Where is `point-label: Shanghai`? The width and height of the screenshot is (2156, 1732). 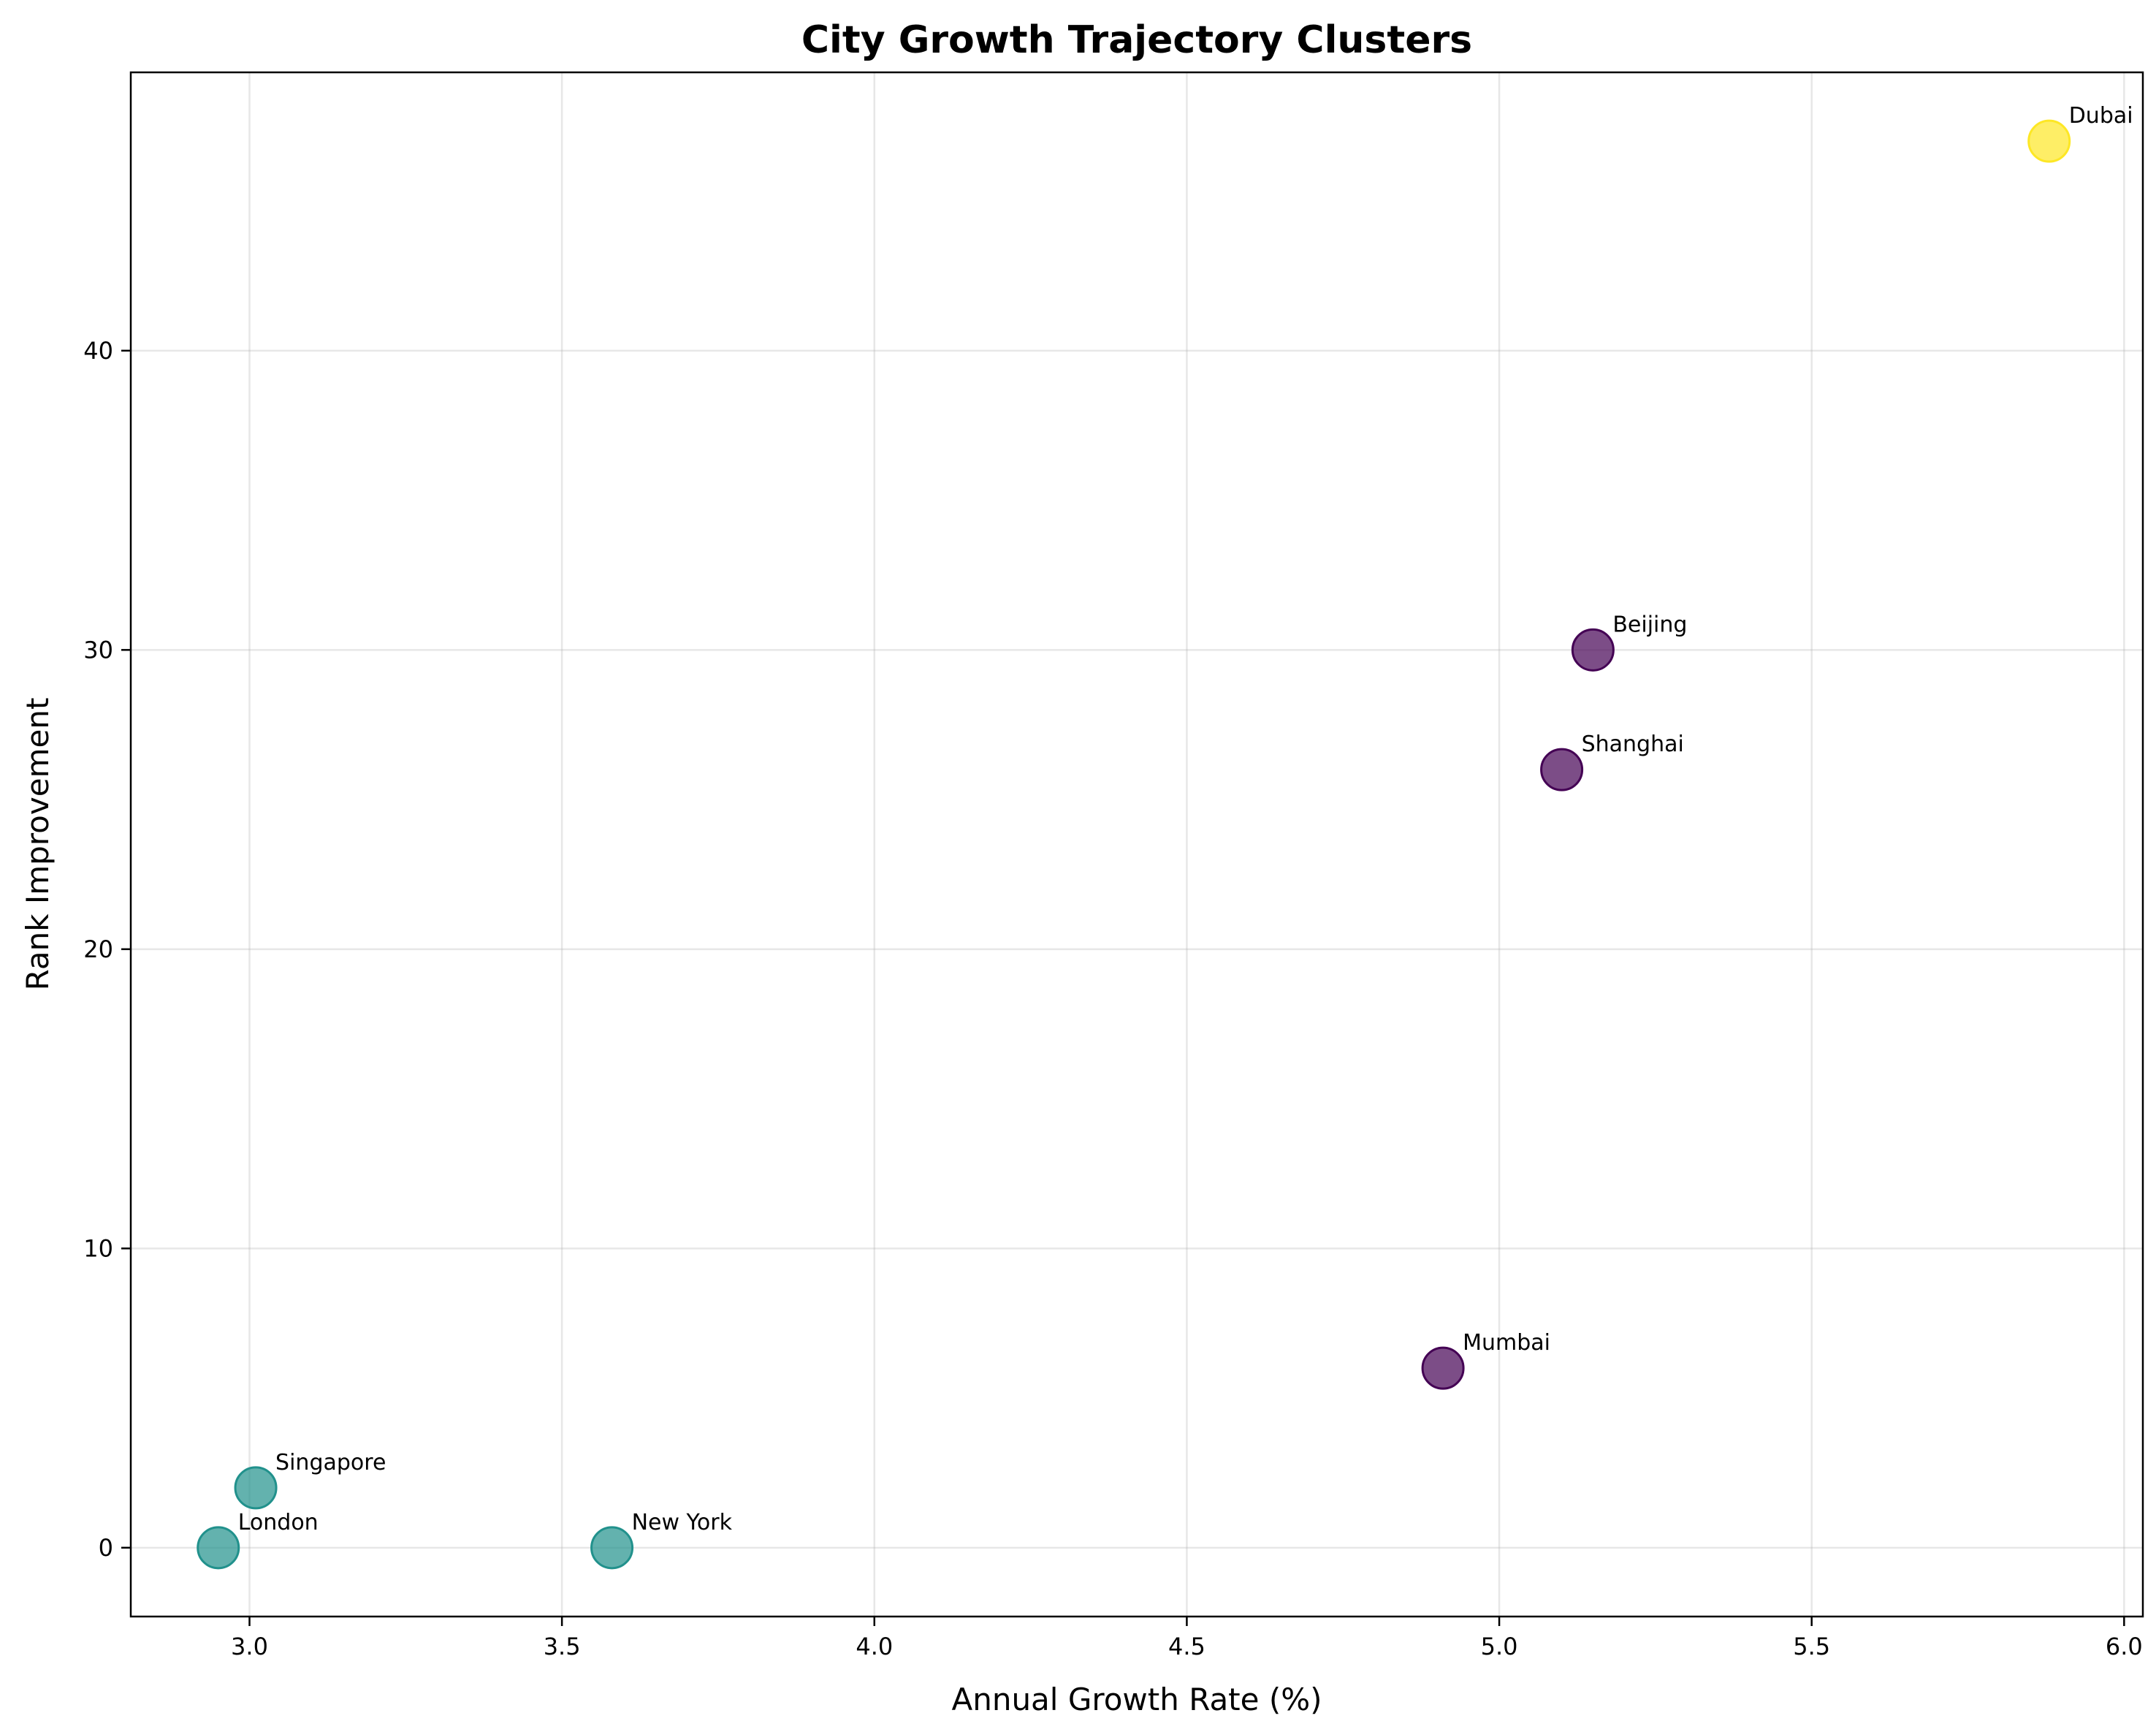
point-label: Shanghai is located at coordinates (1633, 745).